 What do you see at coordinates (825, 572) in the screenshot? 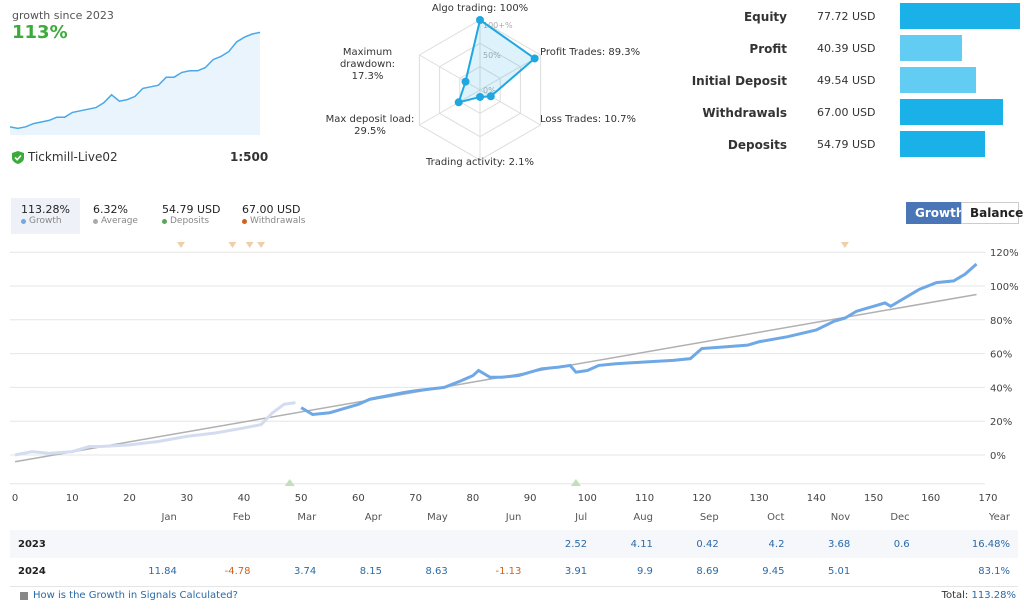
I see `month-value: 5.01` at bounding box center [825, 572].